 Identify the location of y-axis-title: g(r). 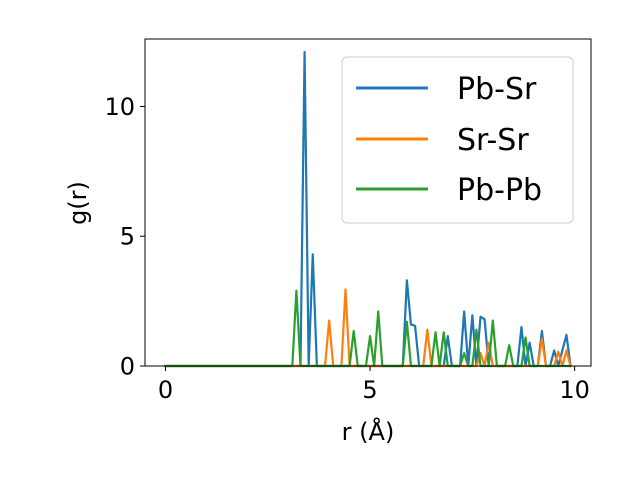
(78, 203).